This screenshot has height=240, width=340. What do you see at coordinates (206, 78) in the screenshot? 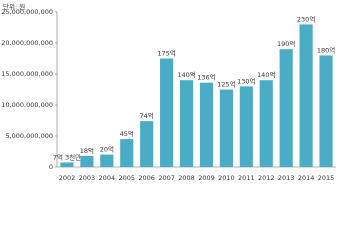
I see `value-label: 136억` at bounding box center [206, 78].